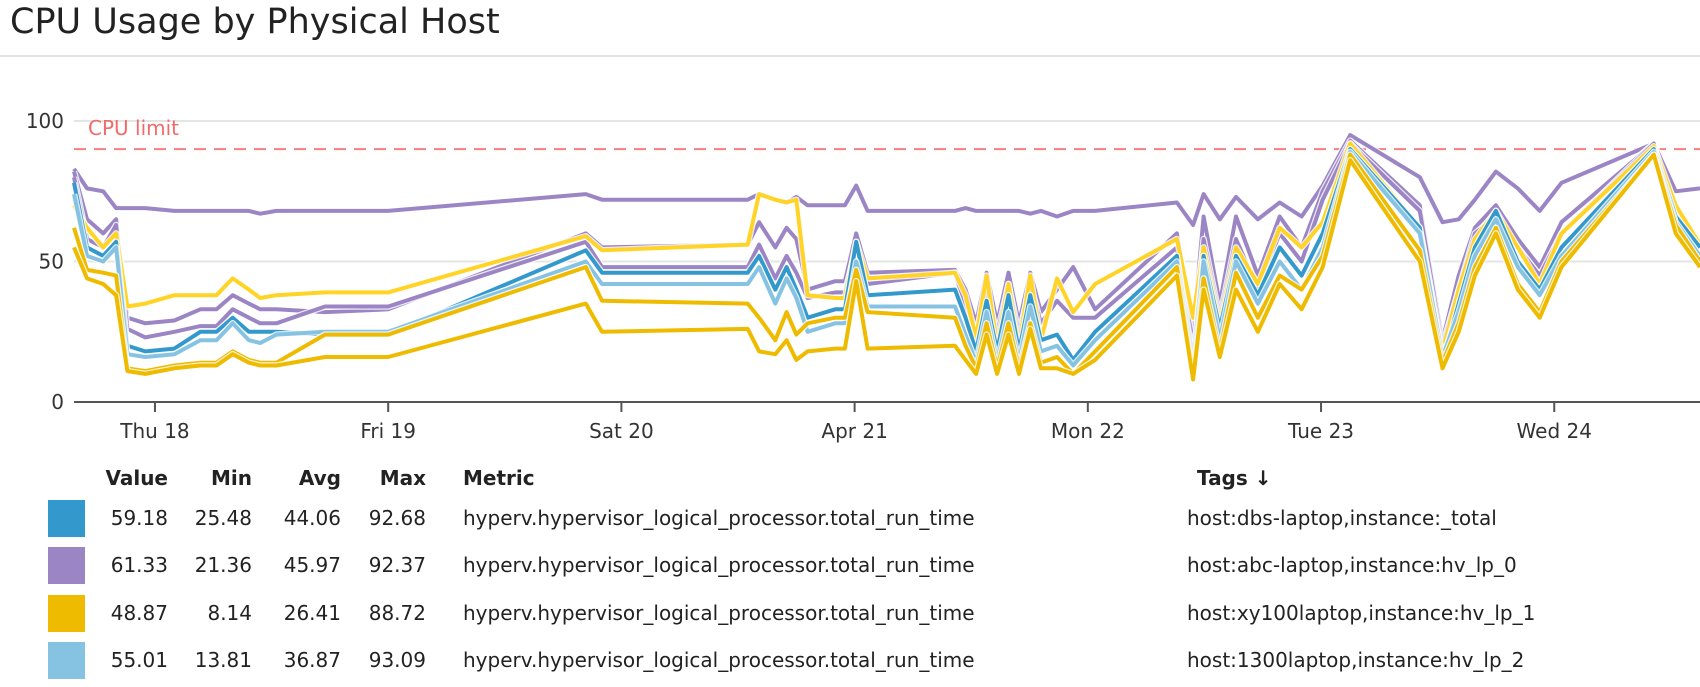 The width and height of the screenshot is (1700, 687). What do you see at coordinates (854, 431) in the screenshot?
I see `x-tick-label: Apr 21` at bounding box center [854, 431].